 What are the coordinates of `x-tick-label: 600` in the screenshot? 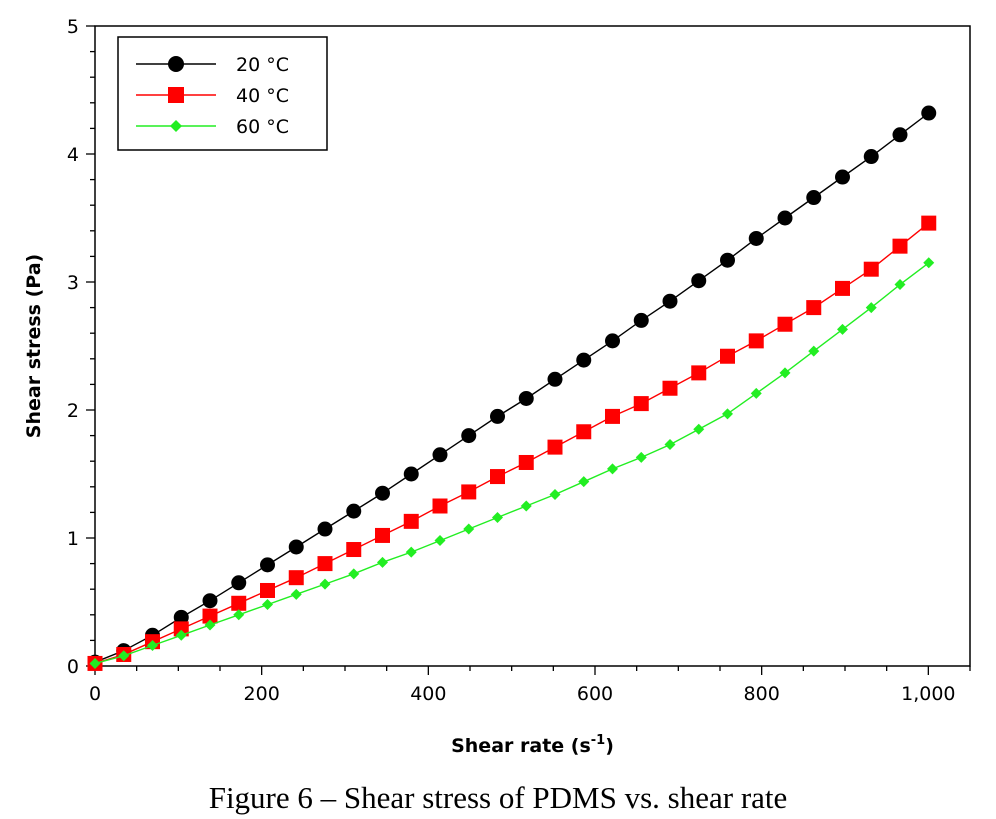 It's located at (595, 694).